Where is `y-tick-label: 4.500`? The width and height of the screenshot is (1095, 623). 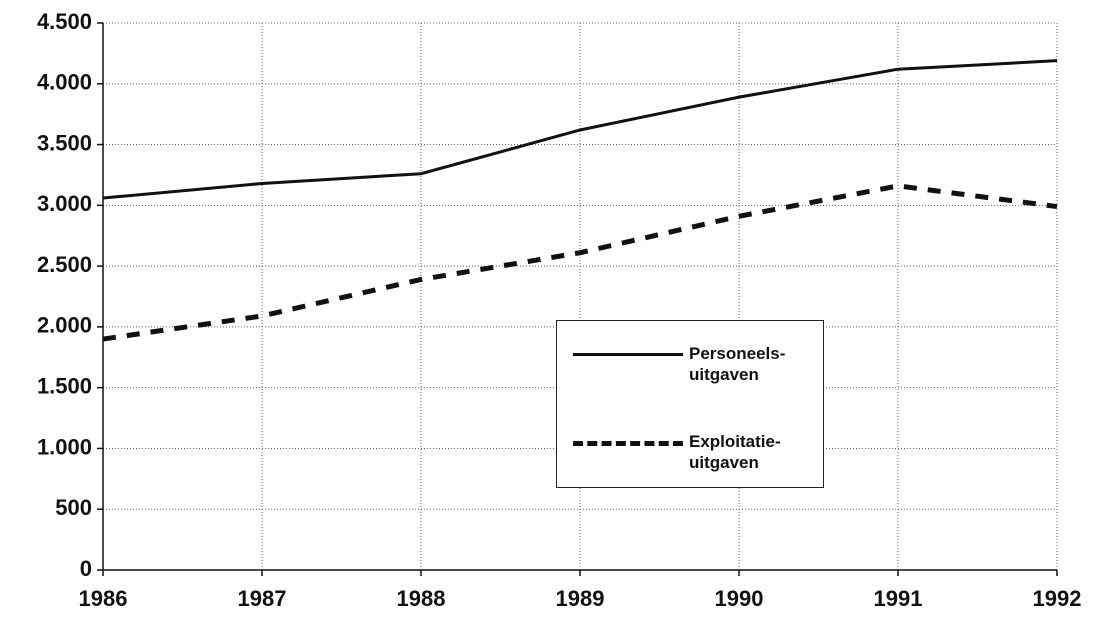 y-tick-label: 4.500 is located at coordinates (64, 21).